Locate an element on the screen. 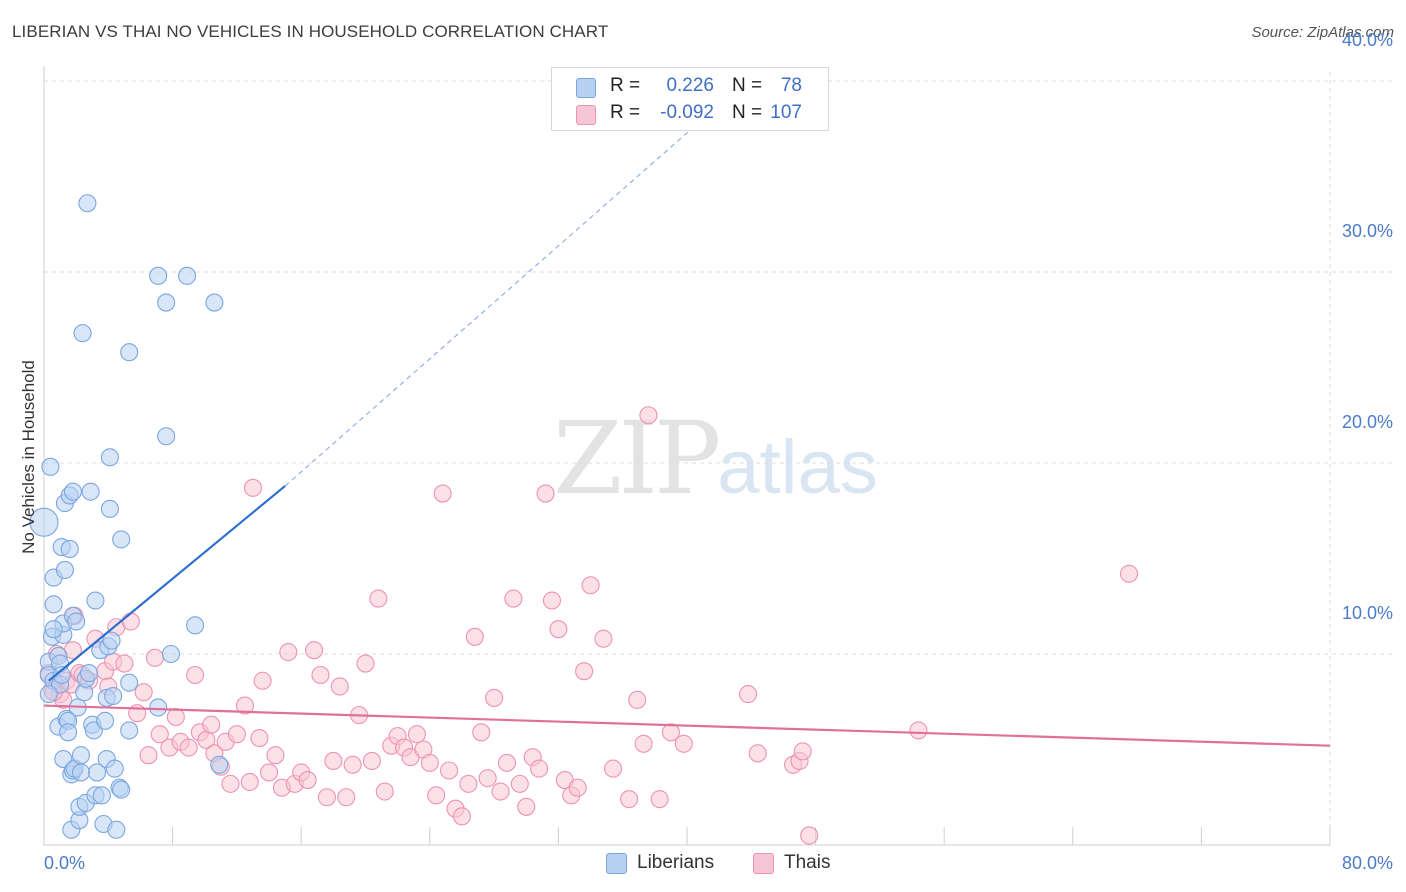 The height and width of the screenshot is (892, 1406). thais-trend-line is located at coordinates (687, 725).